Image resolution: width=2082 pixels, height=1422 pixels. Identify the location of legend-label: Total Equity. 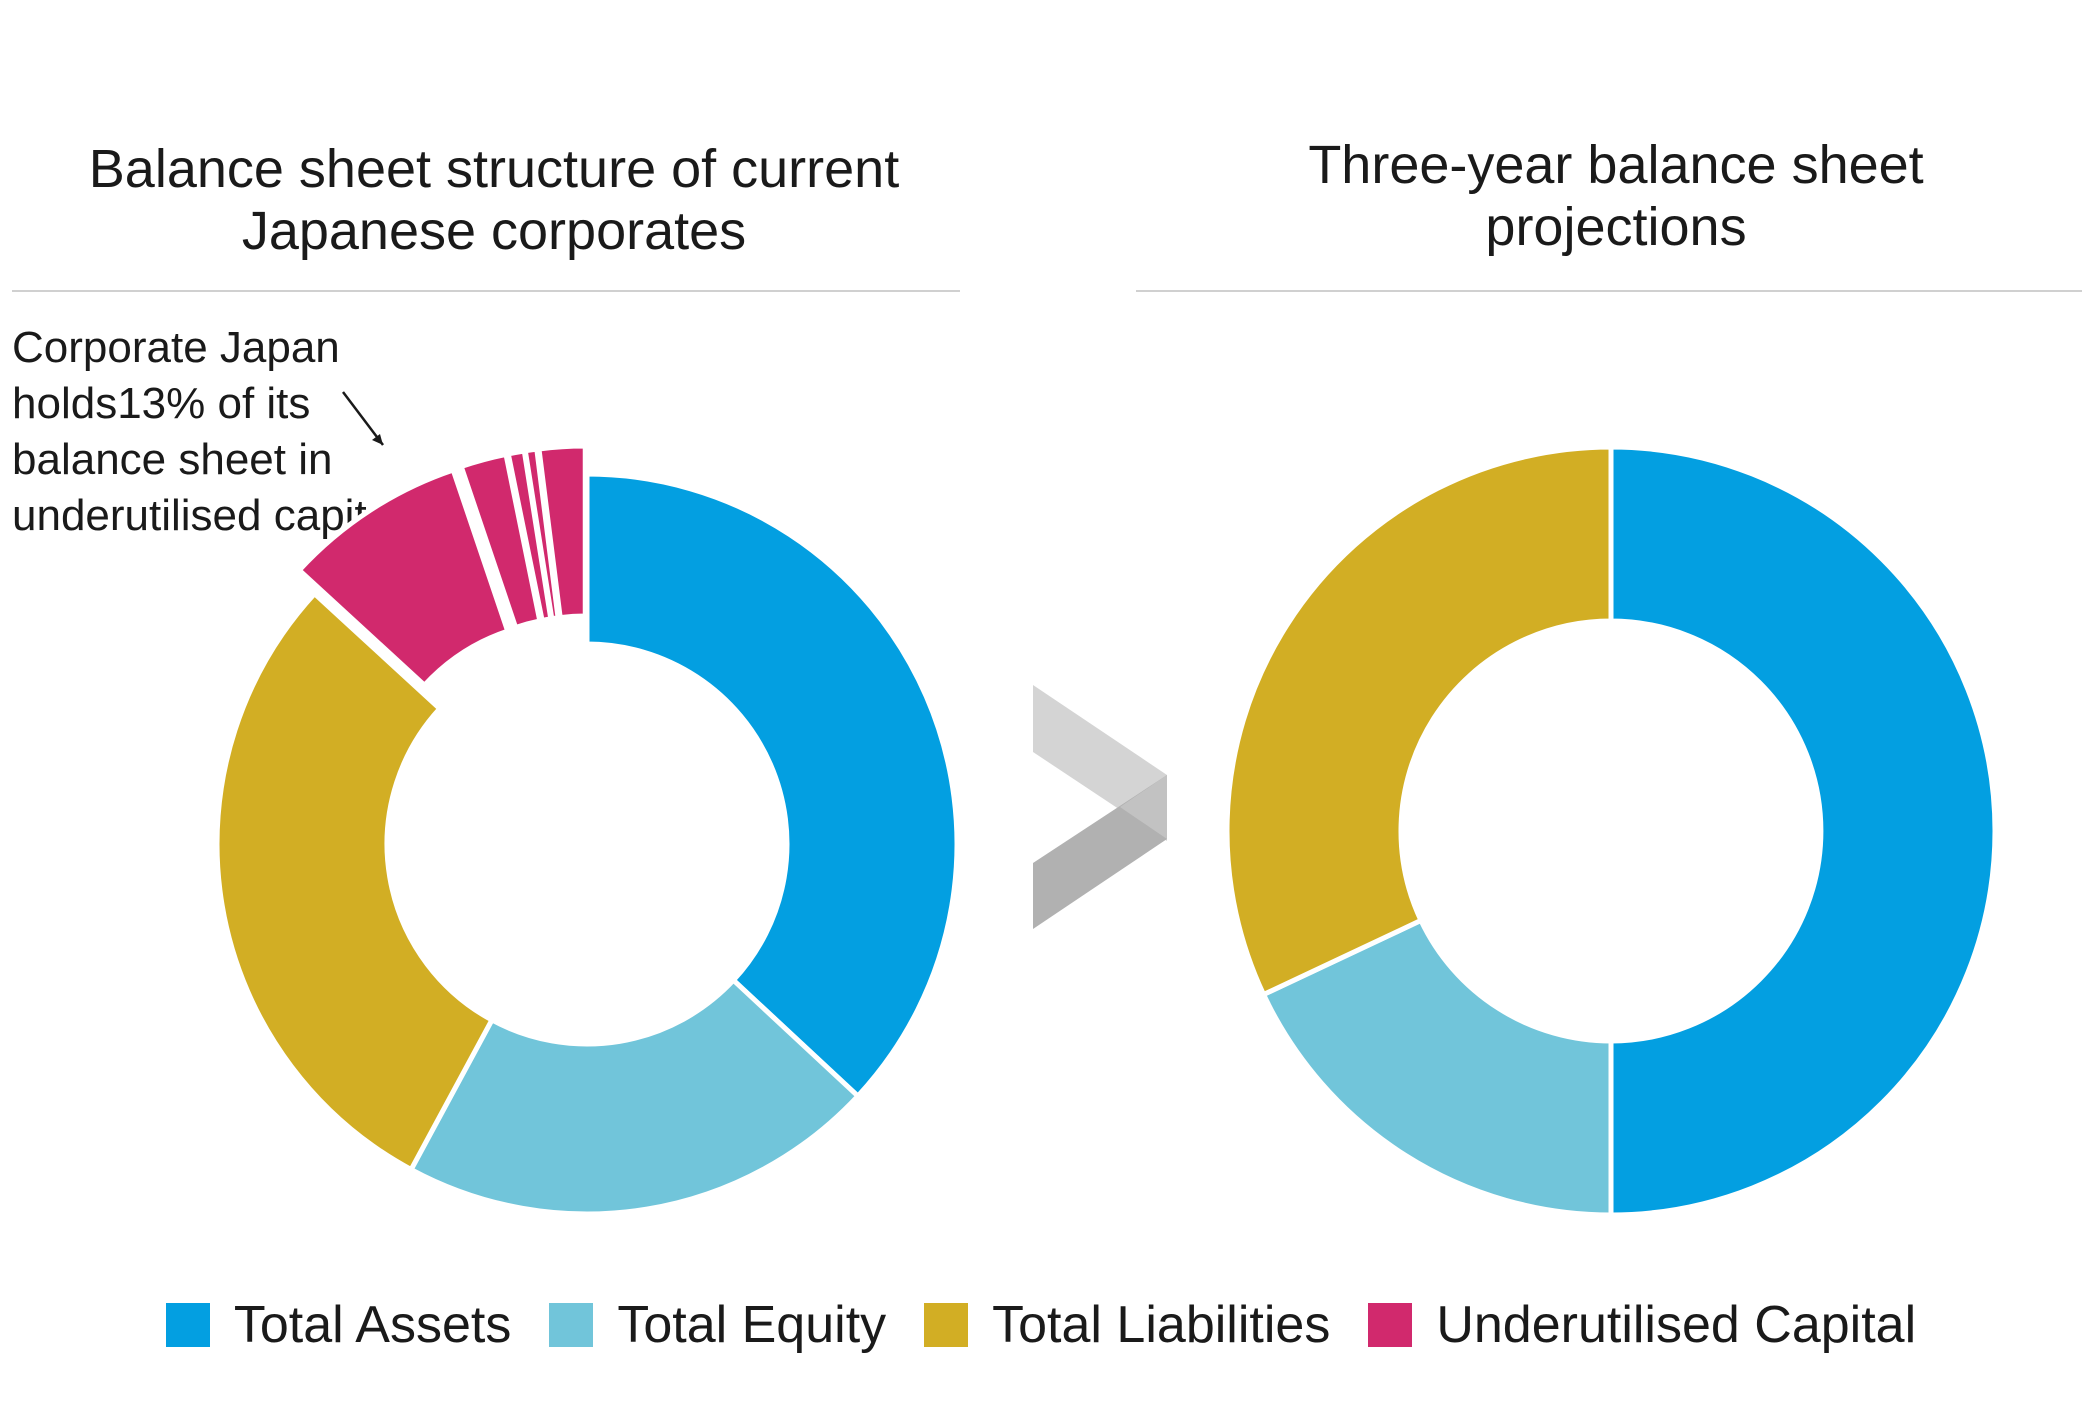
(752, 1325).